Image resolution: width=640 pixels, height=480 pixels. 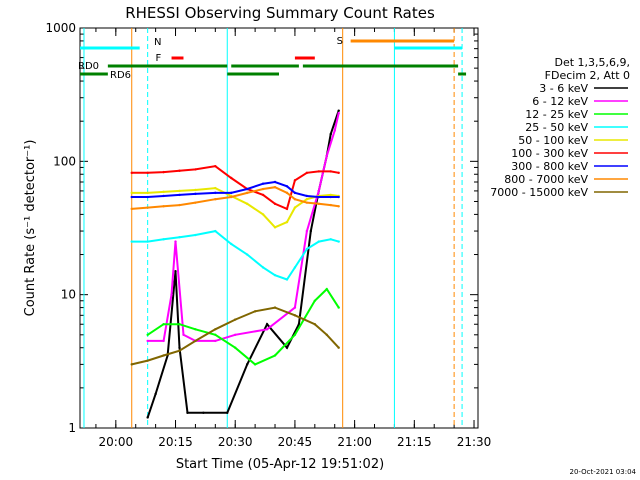 I want to click on legend-entry-label: 100 - 300 keV, so click(x=549, y=153).